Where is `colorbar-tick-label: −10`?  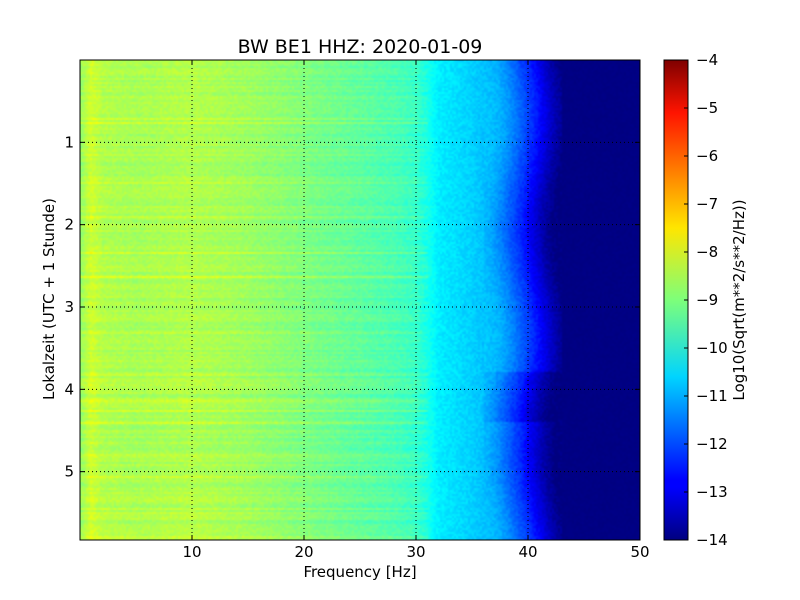
colorbar-tick-label: −10 is located at coordinates (712, 348).